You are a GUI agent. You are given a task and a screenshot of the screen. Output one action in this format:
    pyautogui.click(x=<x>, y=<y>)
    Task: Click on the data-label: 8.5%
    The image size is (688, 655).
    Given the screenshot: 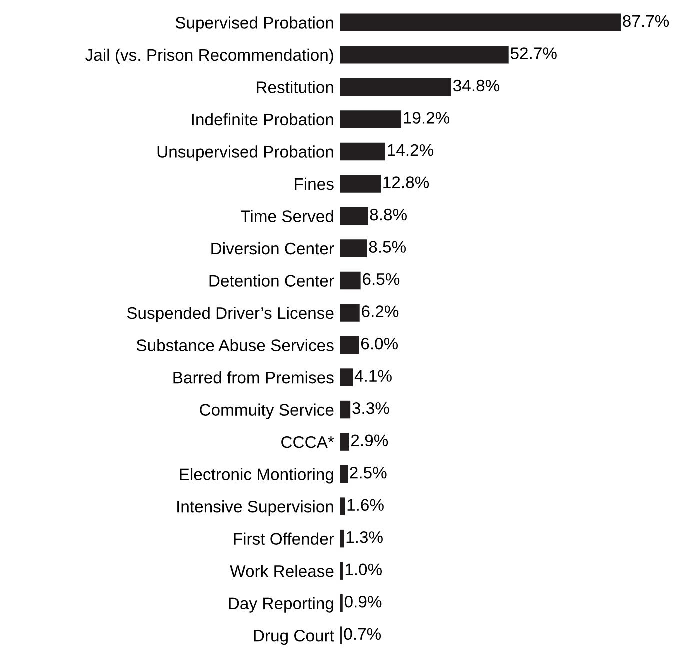 What is the action you would take?
    pyautogui.click(x=387, y=247)
    